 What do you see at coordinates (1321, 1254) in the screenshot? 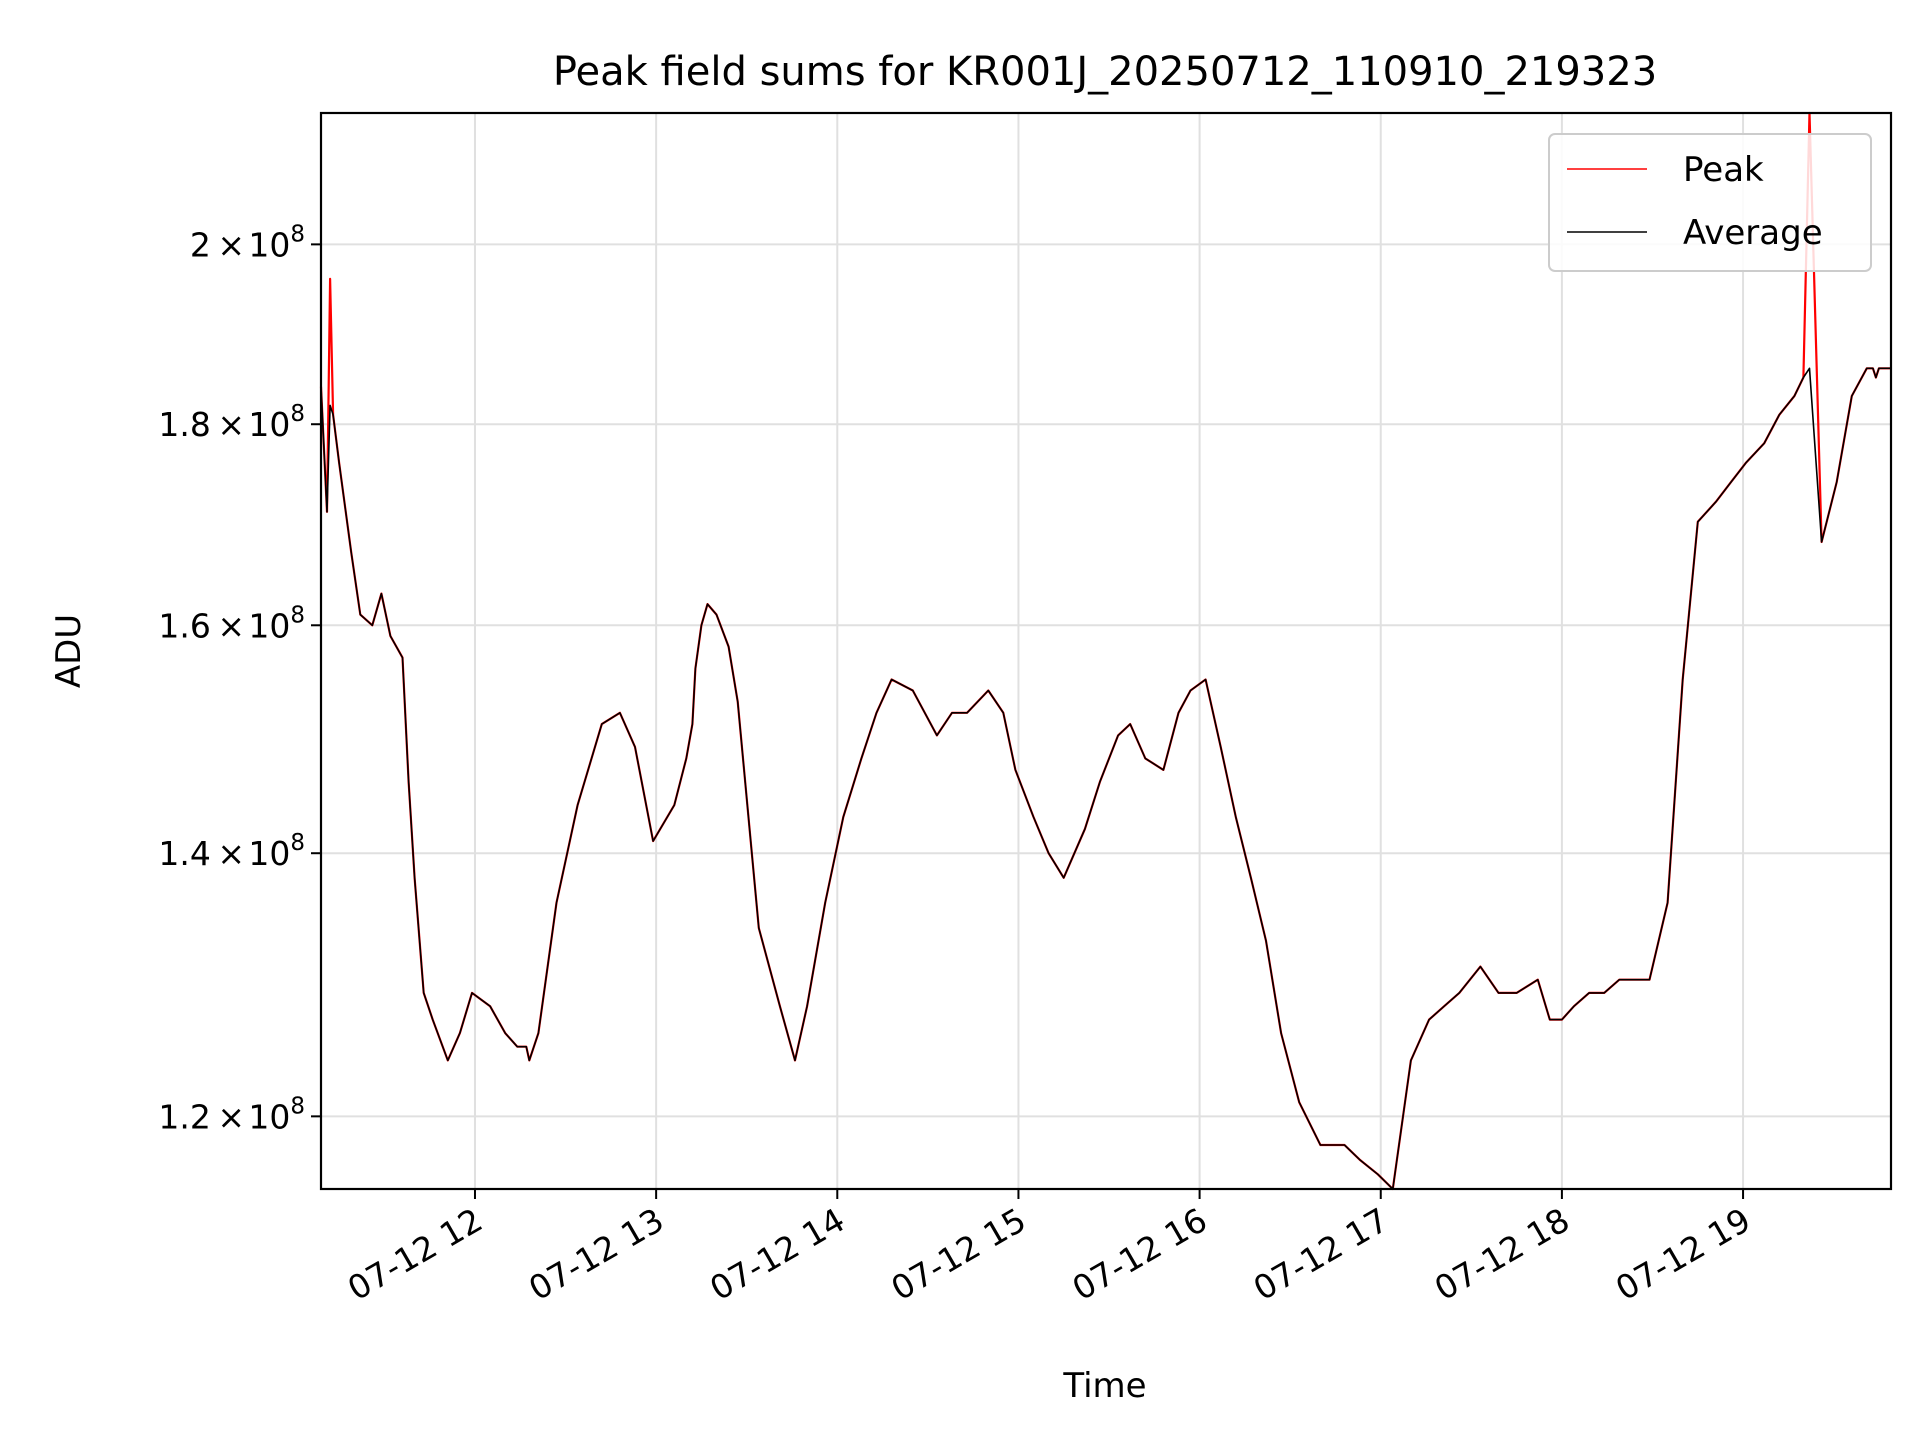
I see `x-tick-label: 07-12 17` at bounding box center [1321, 1254].